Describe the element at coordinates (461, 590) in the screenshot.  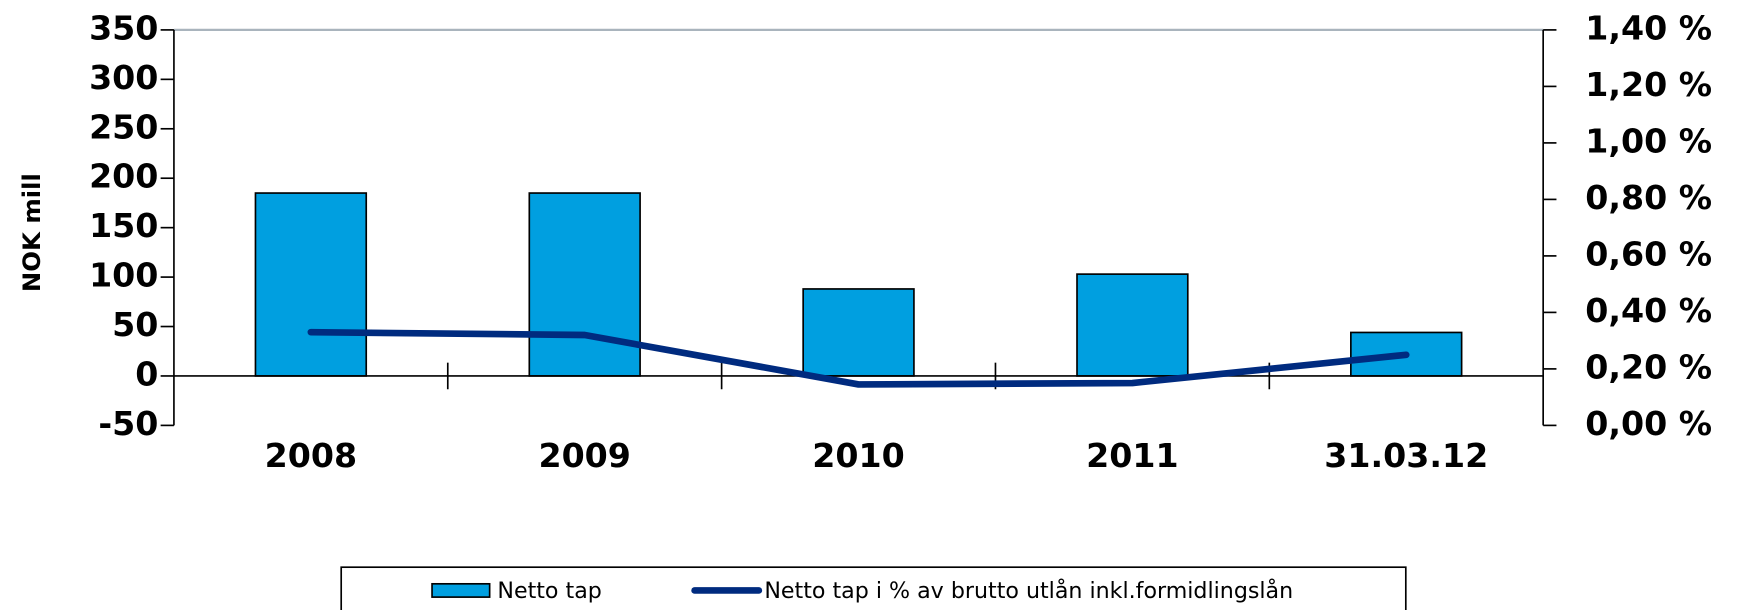
I see `legend-swatch` at that location.